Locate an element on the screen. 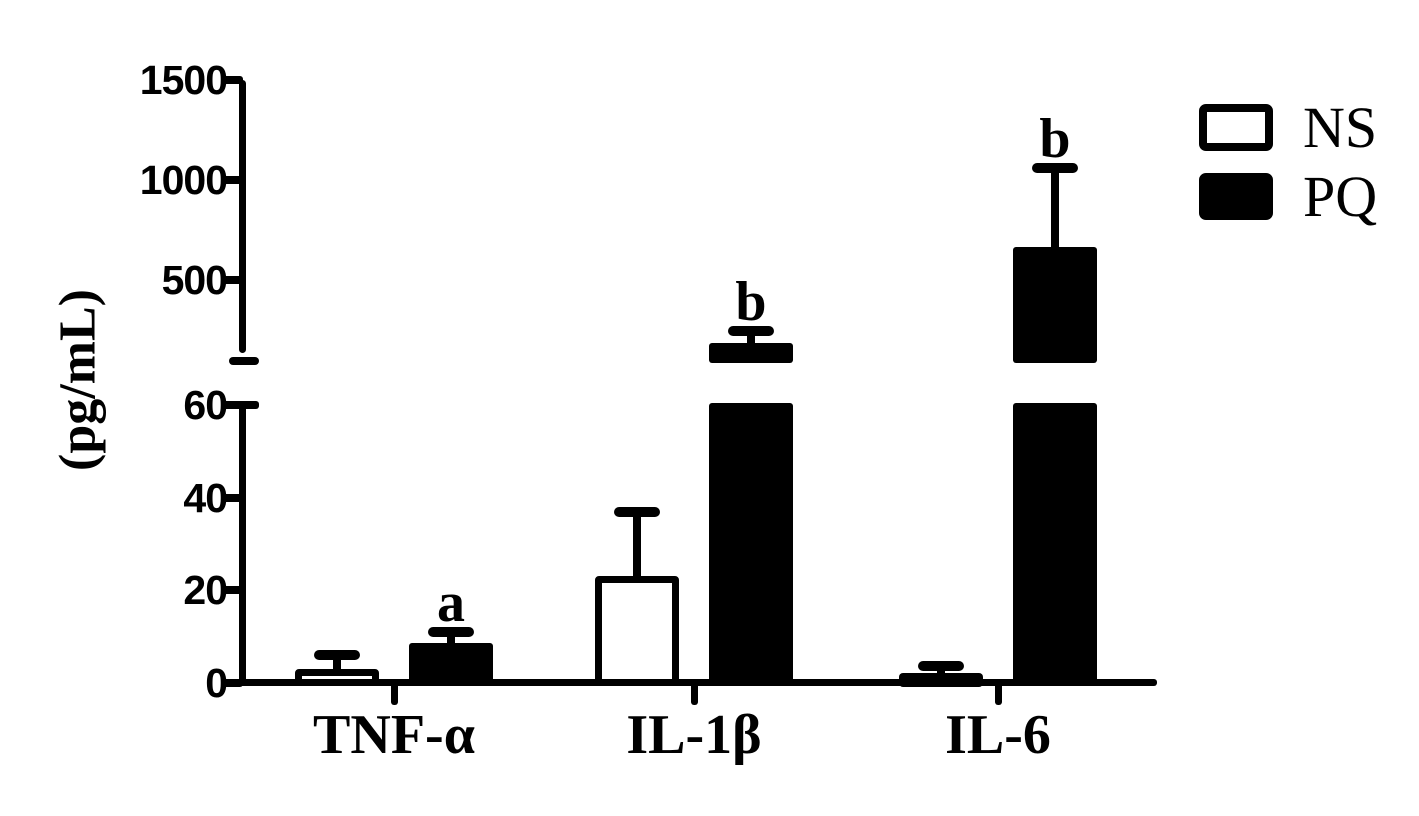  legend-label-ns: NS is located at coordinates (1340, 127).